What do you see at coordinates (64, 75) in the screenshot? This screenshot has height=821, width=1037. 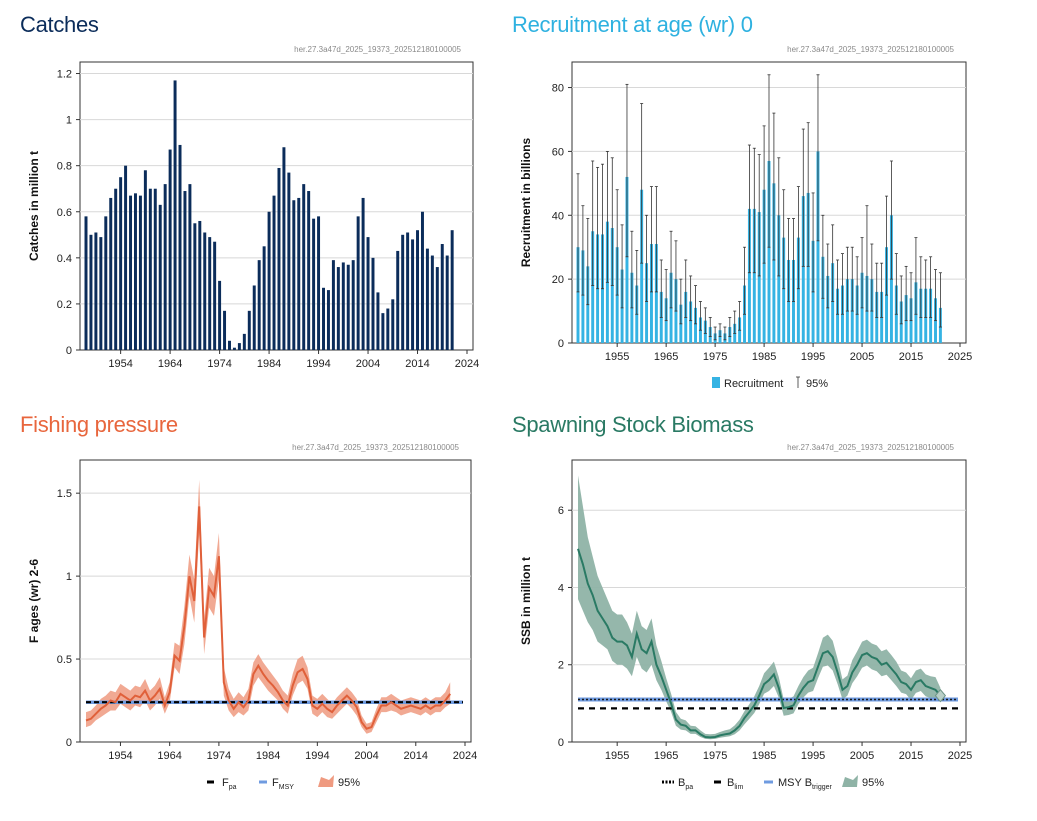 I see `catches-y-tick-label: 1.2` at bounding box center [64, 75].